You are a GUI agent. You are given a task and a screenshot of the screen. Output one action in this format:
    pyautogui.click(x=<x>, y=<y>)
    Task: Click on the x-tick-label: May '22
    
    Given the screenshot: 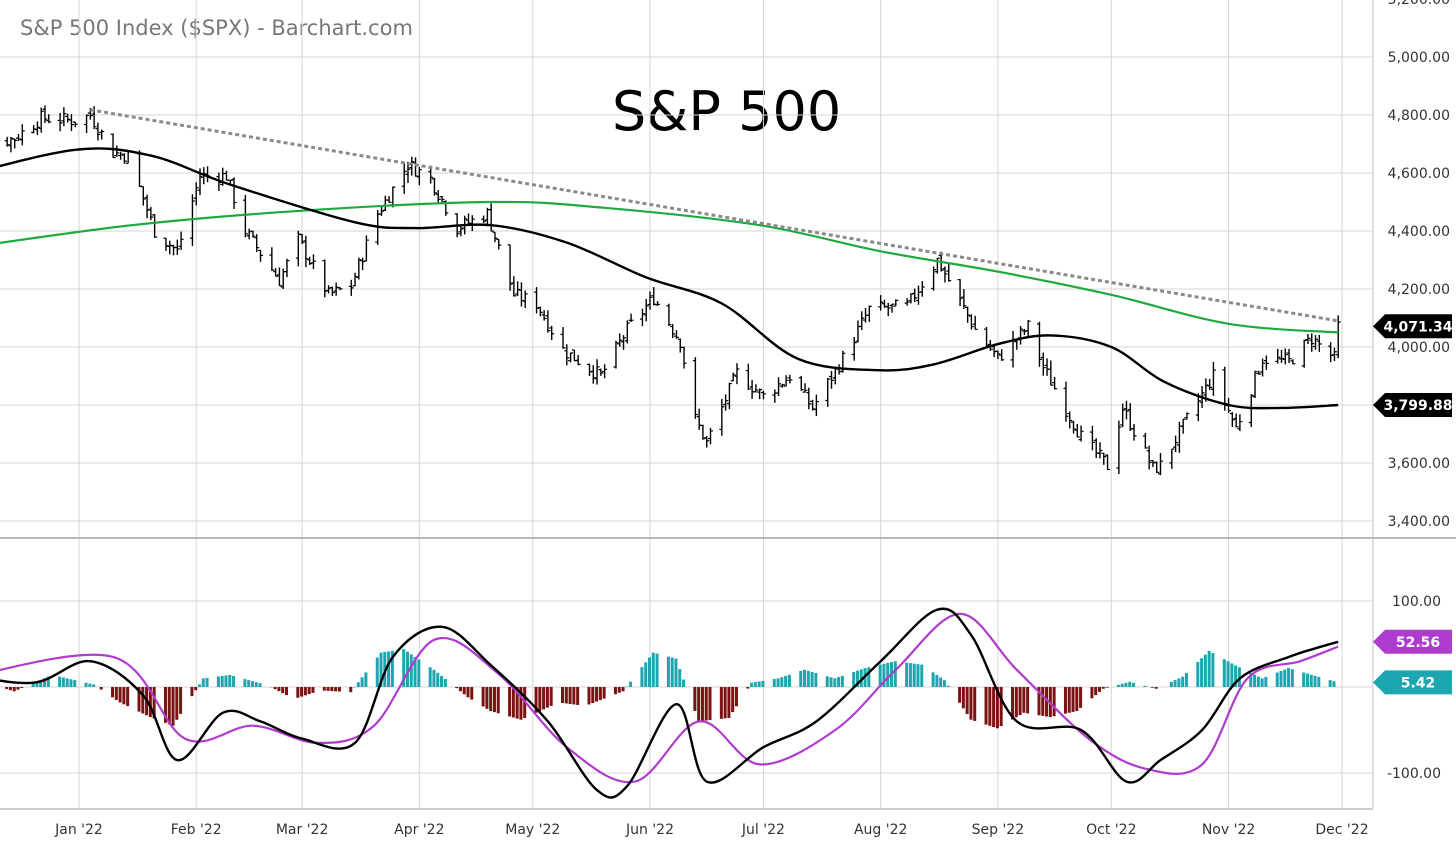 What is the action you would take?
    pyautogui.click(x=532, y=830)
    